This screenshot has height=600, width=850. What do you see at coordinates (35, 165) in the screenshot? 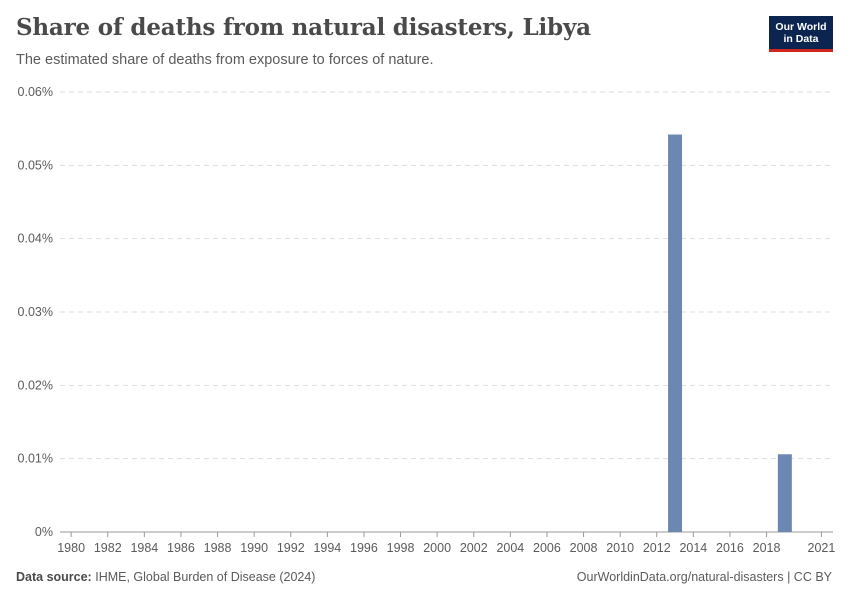
I see `y-tick-label: 0.05%` at bounding box center [35, 165].